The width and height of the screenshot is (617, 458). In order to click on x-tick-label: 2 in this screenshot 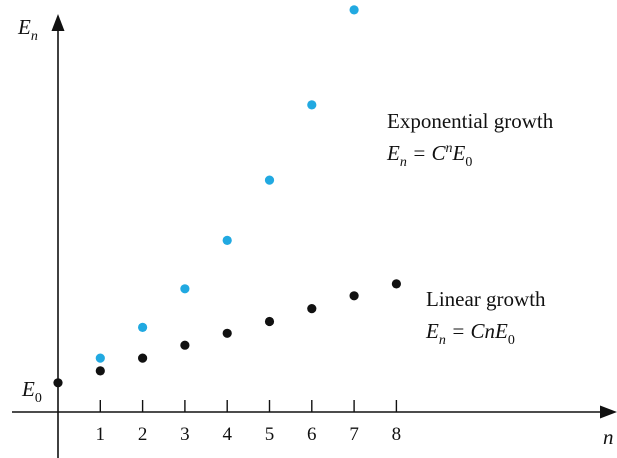, I will do `click(143, 434)`.